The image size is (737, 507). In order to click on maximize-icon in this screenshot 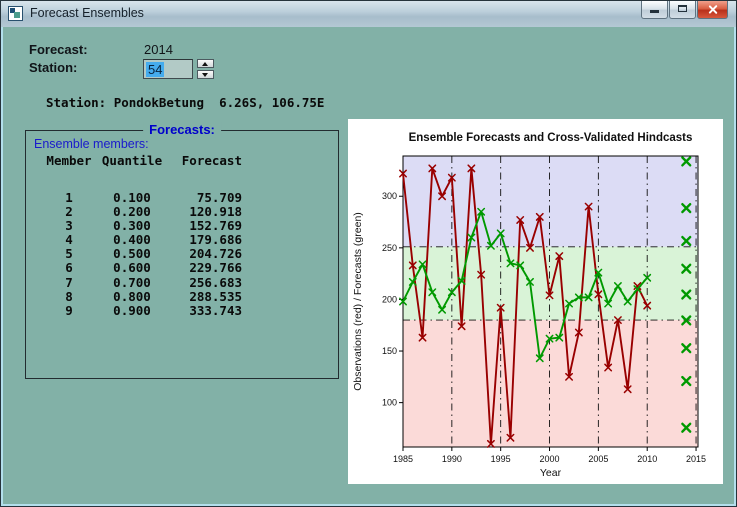, I will do `click(682, 8)`.